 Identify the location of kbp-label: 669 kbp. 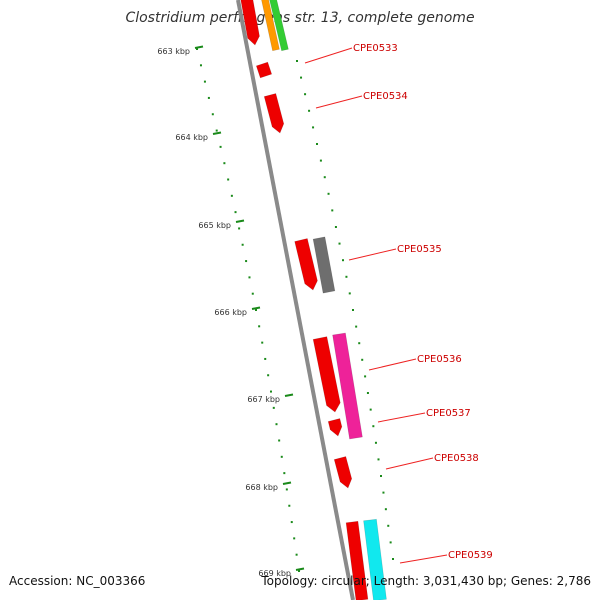
(274, 573).